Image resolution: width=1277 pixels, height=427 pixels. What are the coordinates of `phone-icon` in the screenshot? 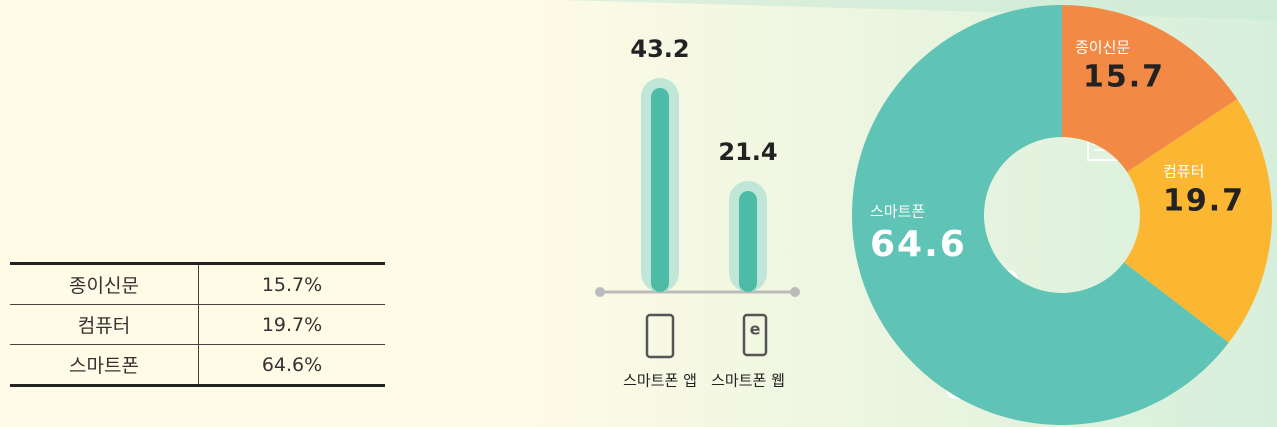 It's located at (706, 336).